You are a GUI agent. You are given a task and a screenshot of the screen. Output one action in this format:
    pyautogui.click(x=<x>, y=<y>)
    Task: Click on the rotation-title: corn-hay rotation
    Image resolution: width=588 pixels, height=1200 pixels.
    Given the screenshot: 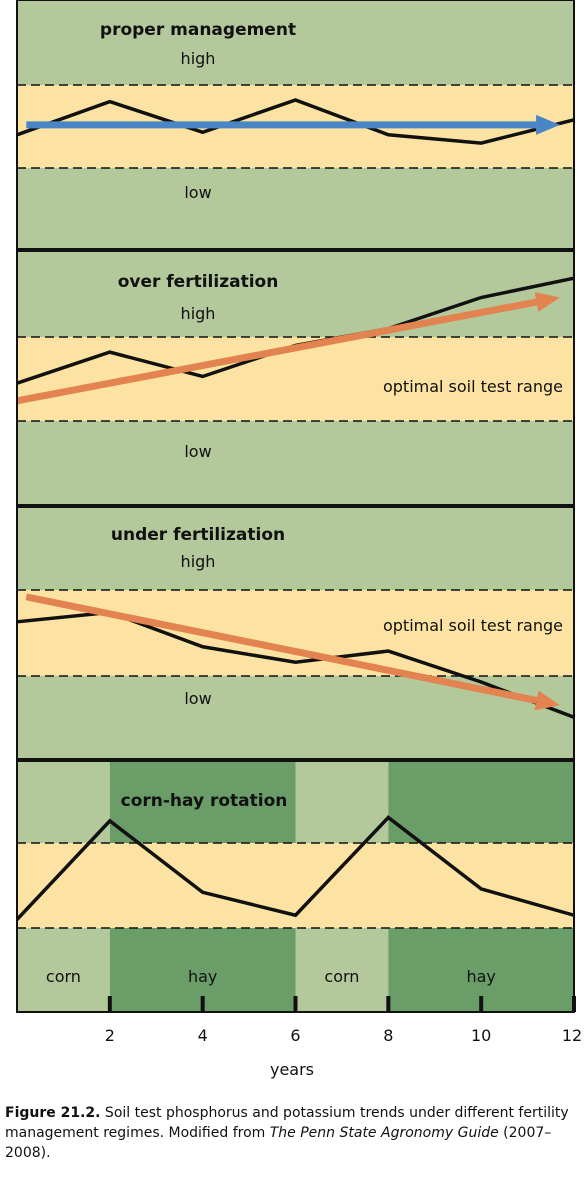 What is the action you would take?
    pyautogui.click(x=204, y=801)
    